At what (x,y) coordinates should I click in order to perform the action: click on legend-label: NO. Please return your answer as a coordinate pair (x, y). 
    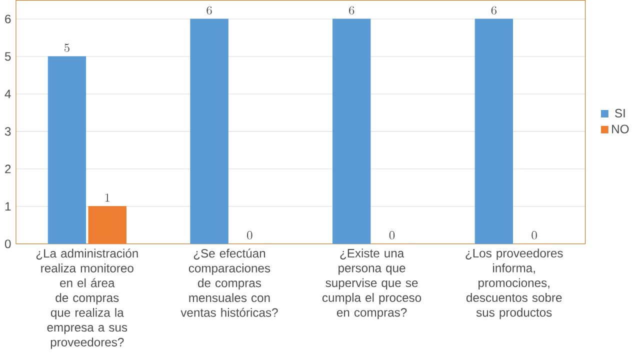
    Looking at the image, I should click on (620, 129).